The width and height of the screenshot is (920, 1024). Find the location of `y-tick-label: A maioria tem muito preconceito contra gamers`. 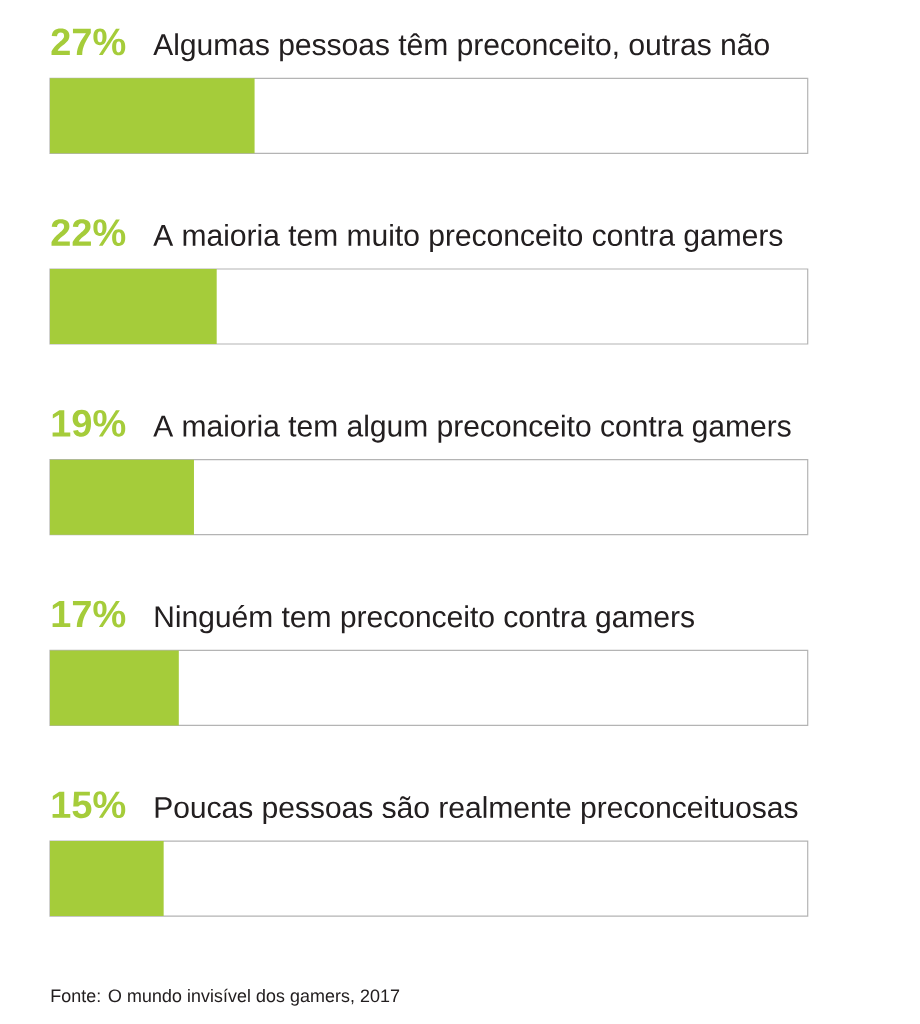

y-tick-label: A maioria tem muito preconceito contra gamers is located at coordinates (468, 237).